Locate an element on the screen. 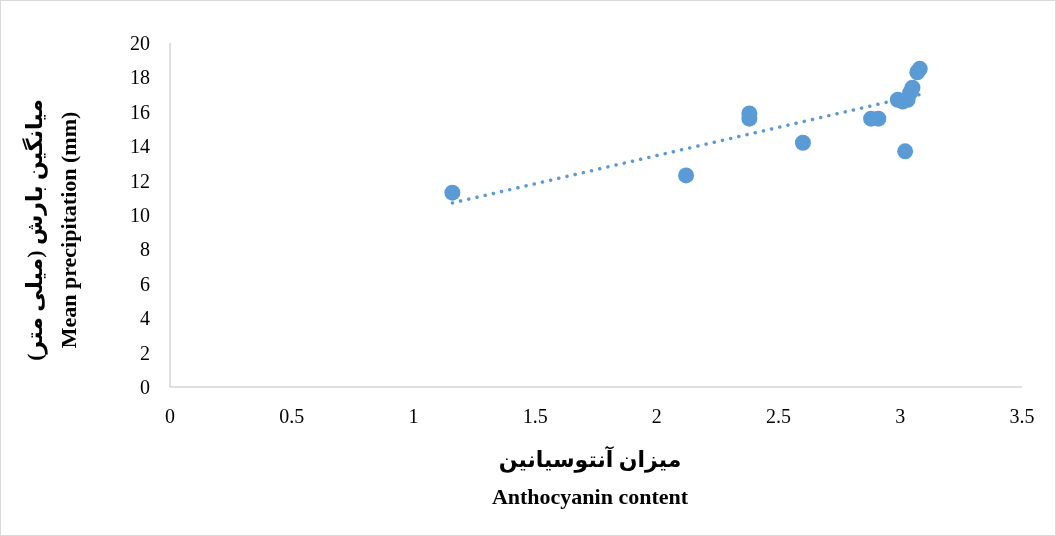  y-tick-label: 8 is located at coordinates (145, 249).